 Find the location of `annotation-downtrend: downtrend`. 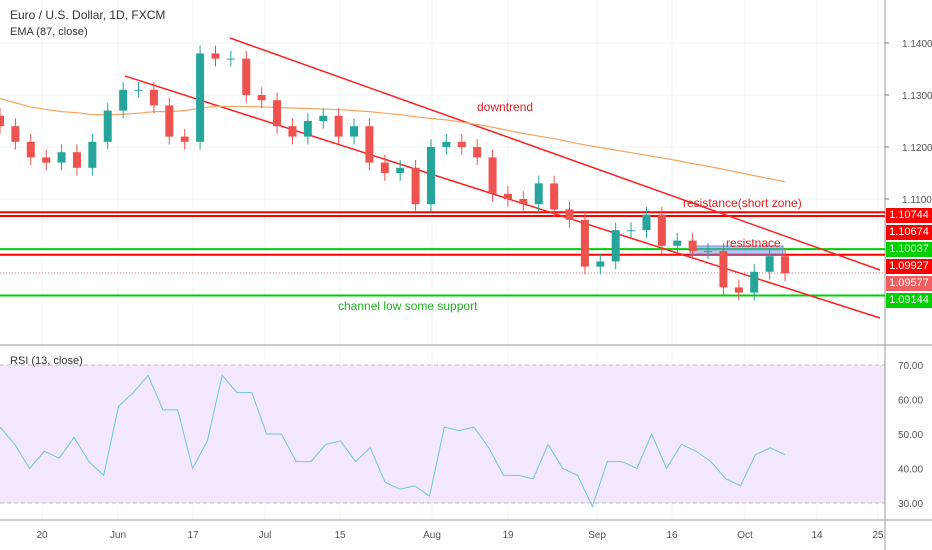

annotation-downtrend: downtrend is located at coordinates (505, 107).